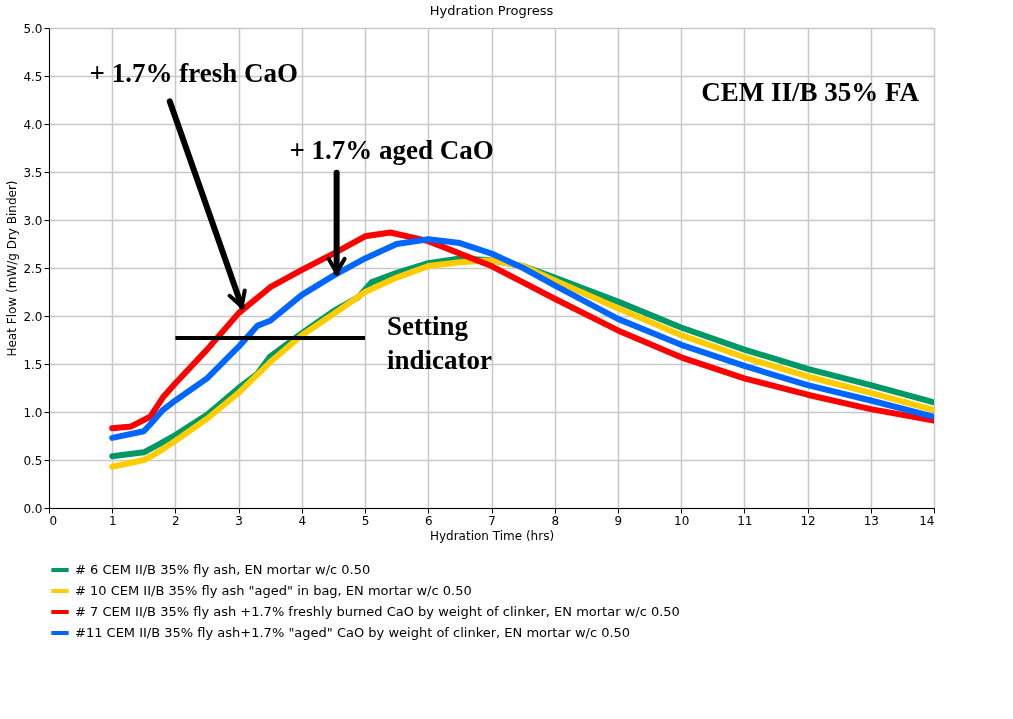 This screenshot has height=719, width=1013. I want to click on x-axis-title: Hydration Time (hrs), so click(492, 535).